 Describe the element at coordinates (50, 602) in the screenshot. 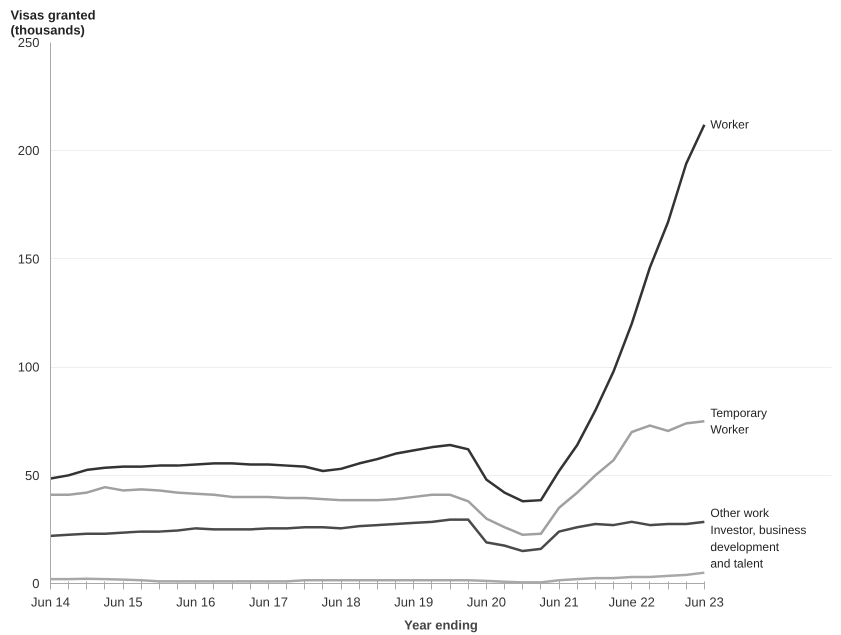

I see `x-tick-label: Jun 14` at that location.